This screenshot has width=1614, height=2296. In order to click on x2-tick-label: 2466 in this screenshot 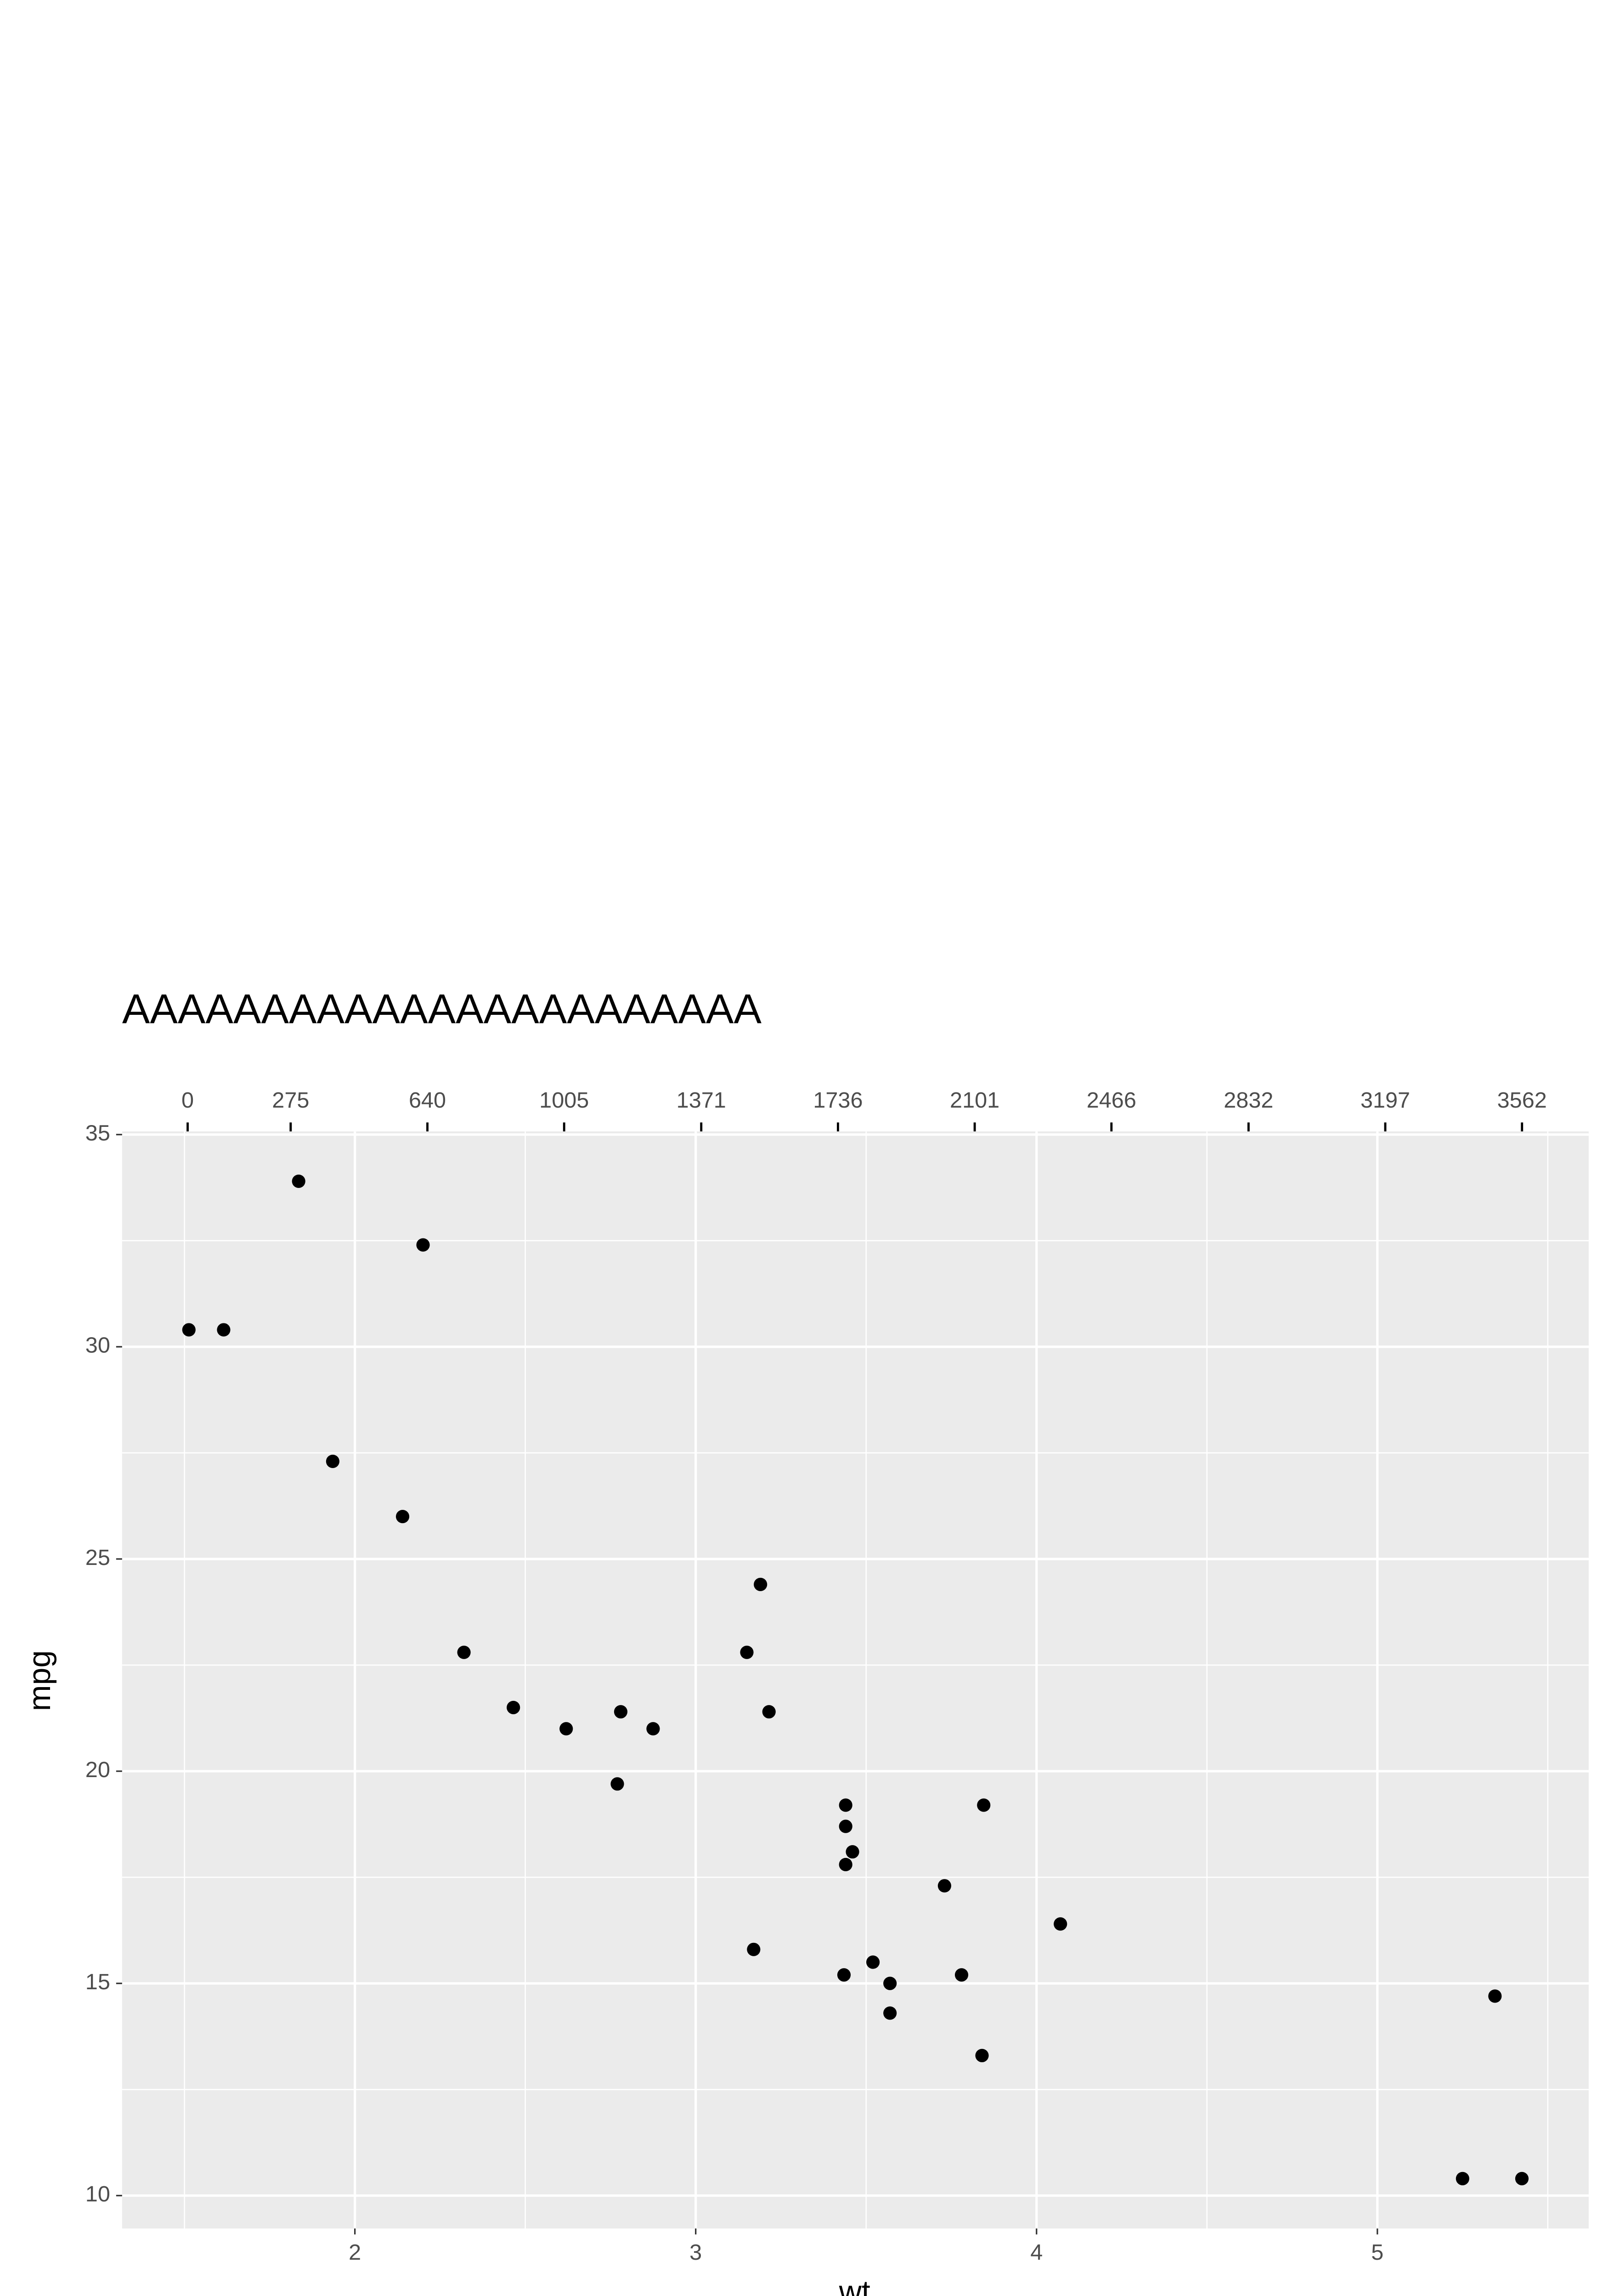, I will do `click(1111, 1100)`.